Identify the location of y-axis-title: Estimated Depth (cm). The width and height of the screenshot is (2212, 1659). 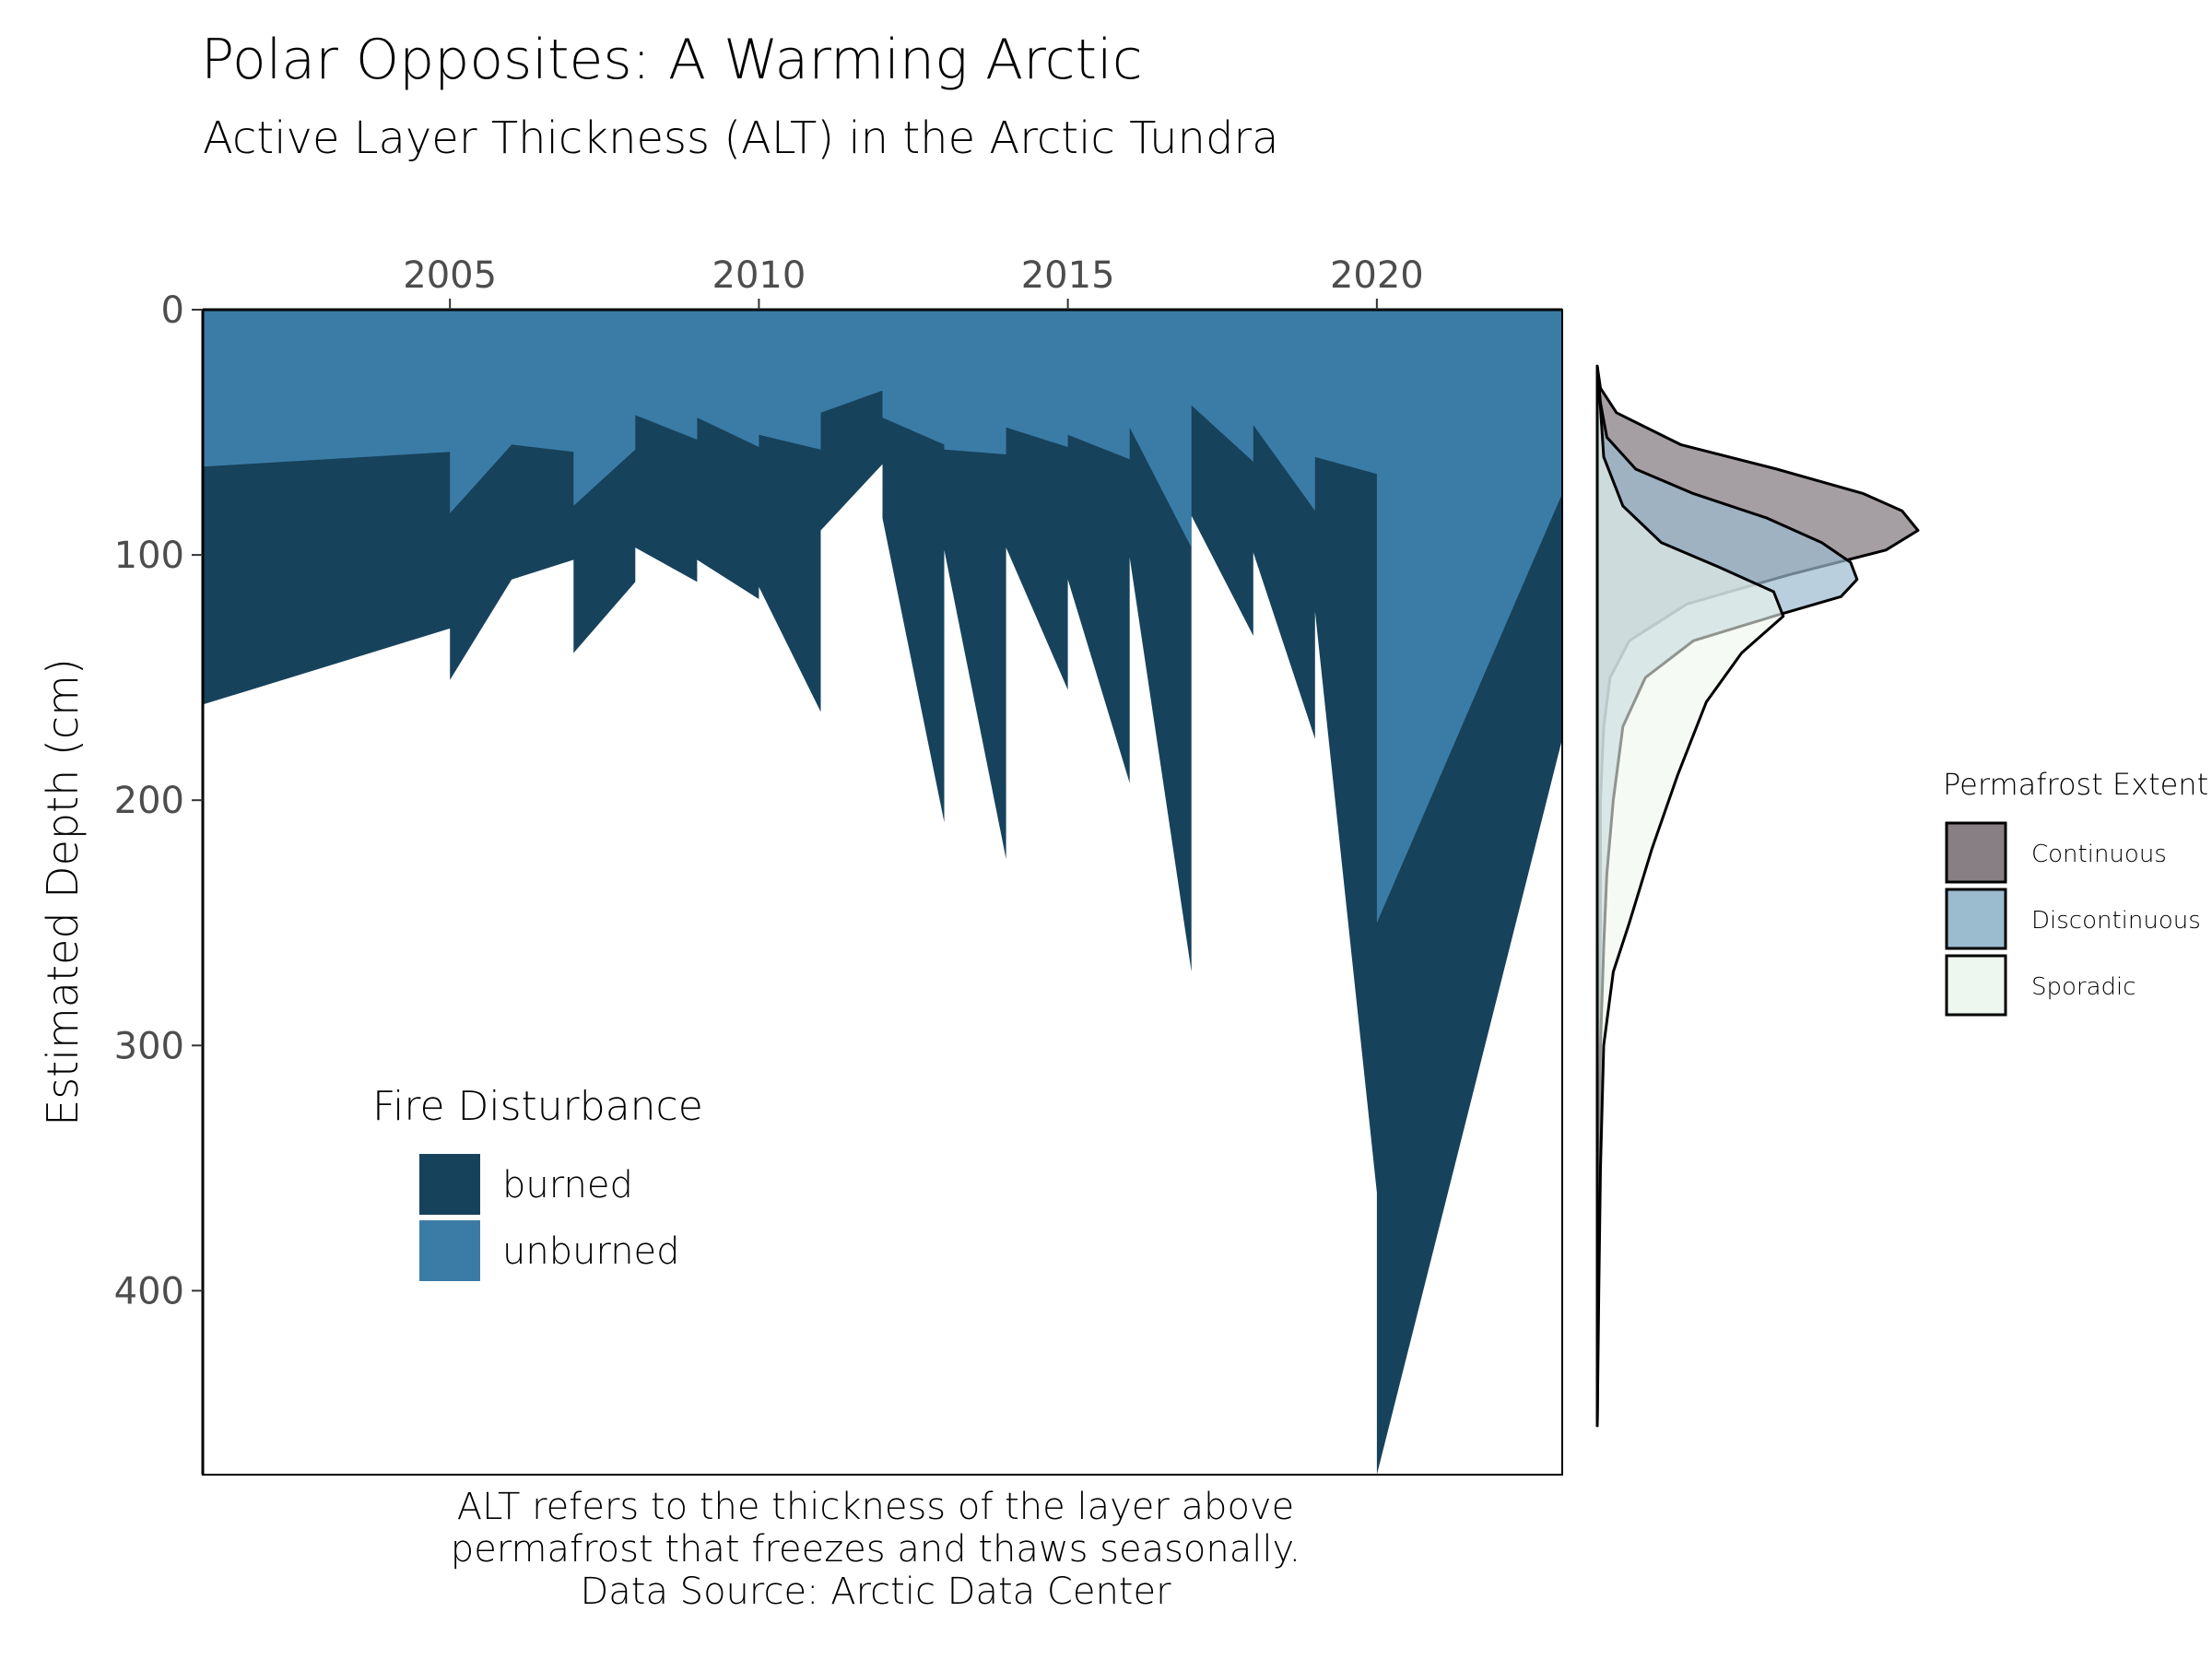
(63, 892).